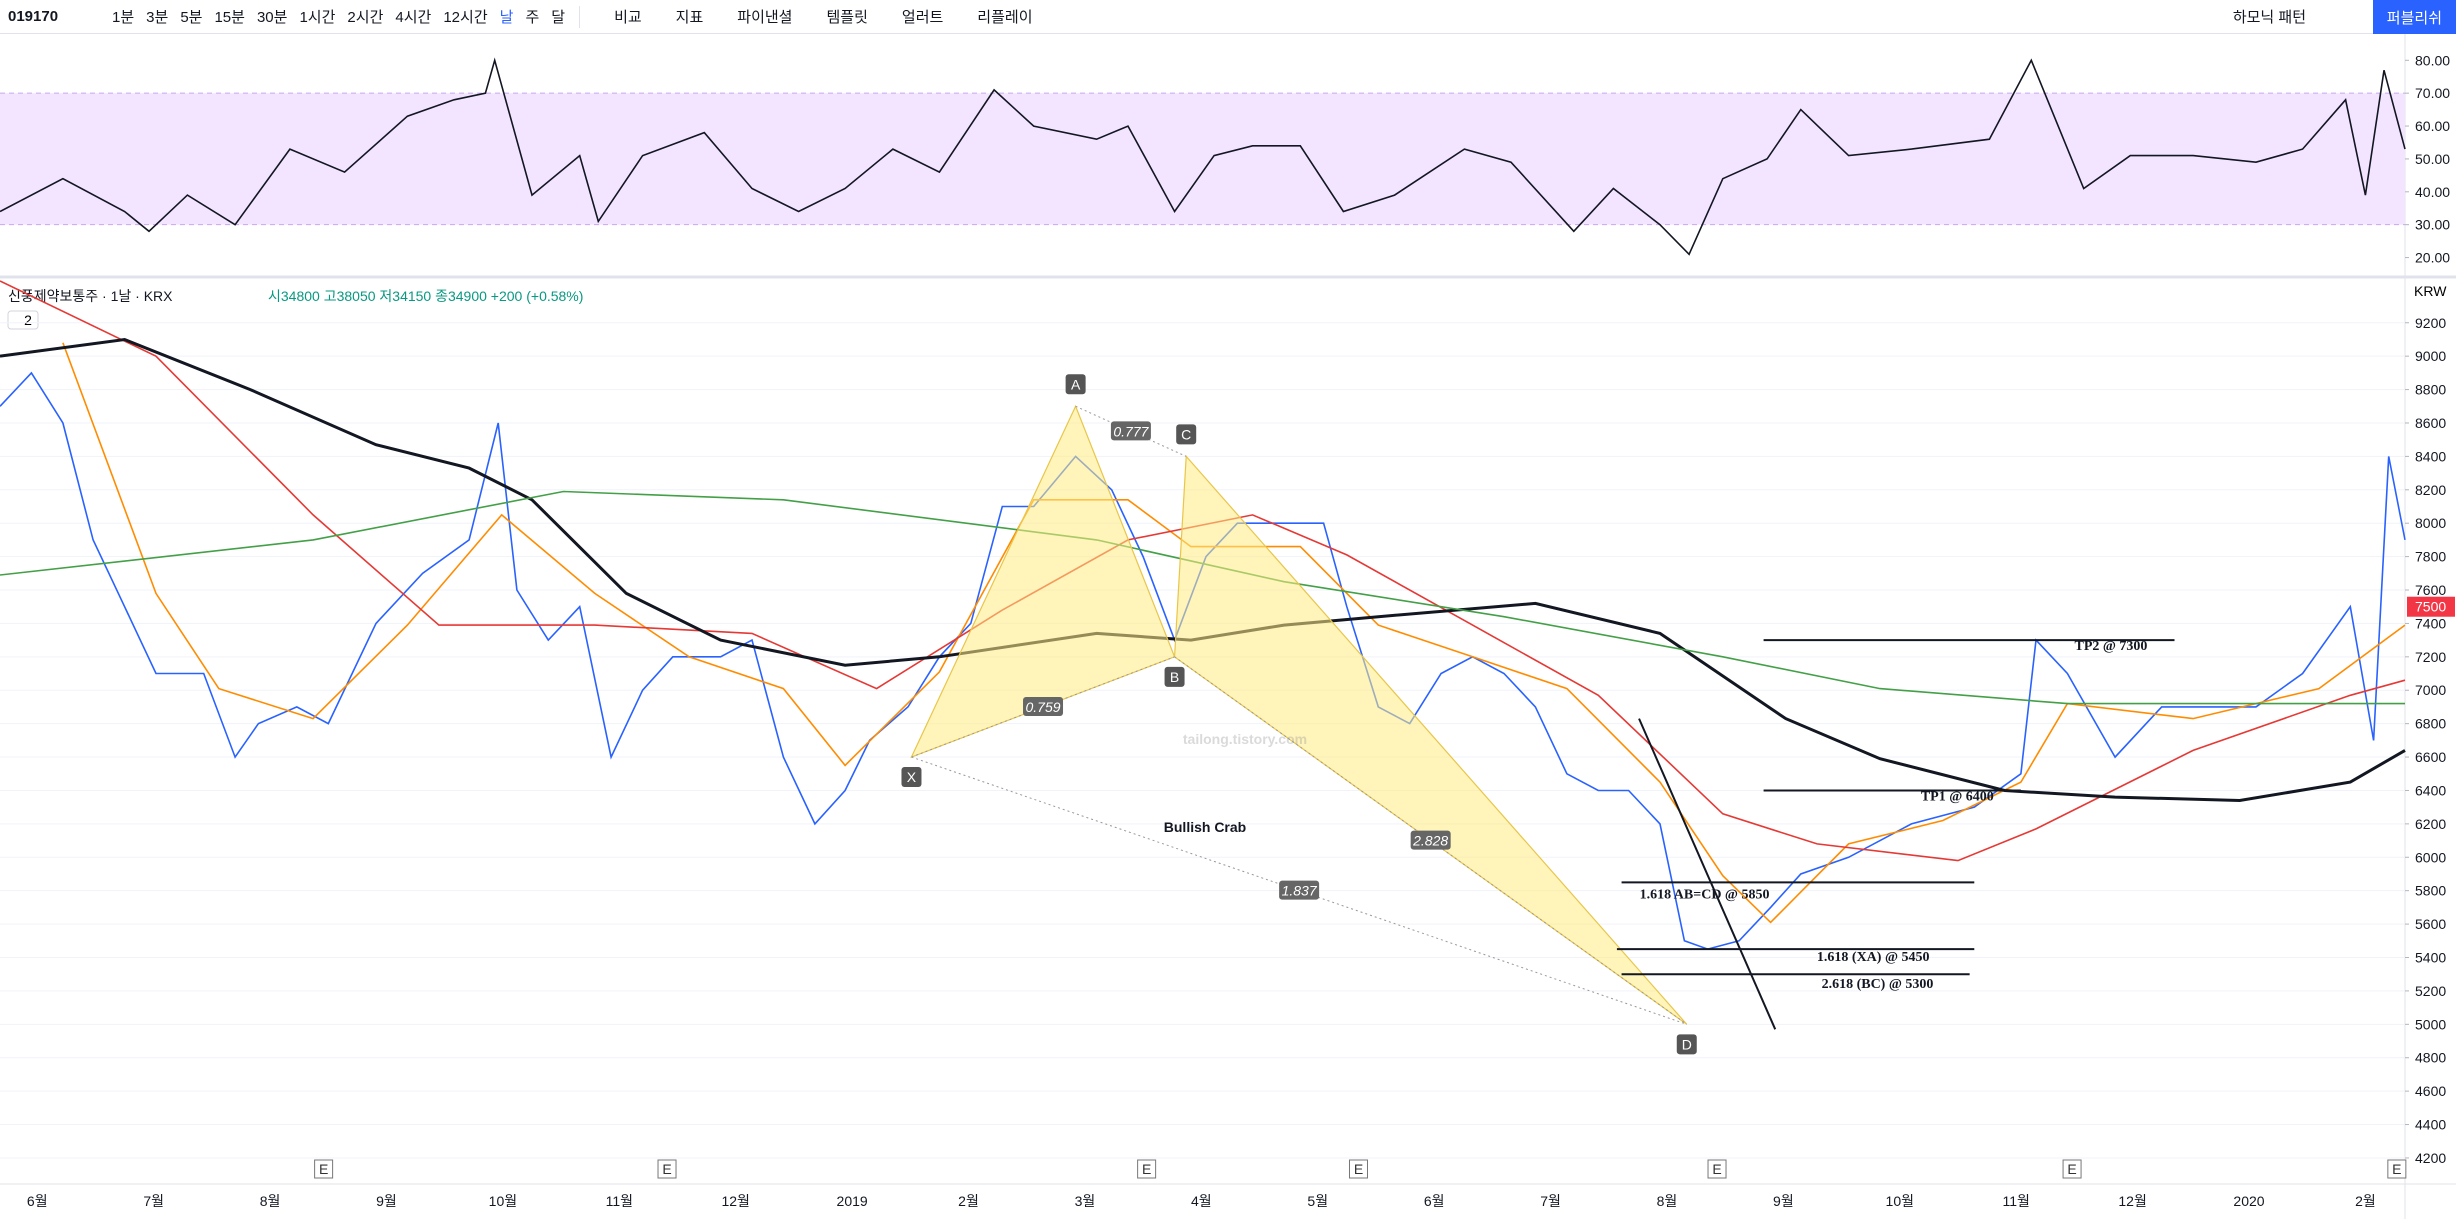 The width and height of the screenshot is (2456, 1219). I want to click on interval: 30분, so click(272, 17).